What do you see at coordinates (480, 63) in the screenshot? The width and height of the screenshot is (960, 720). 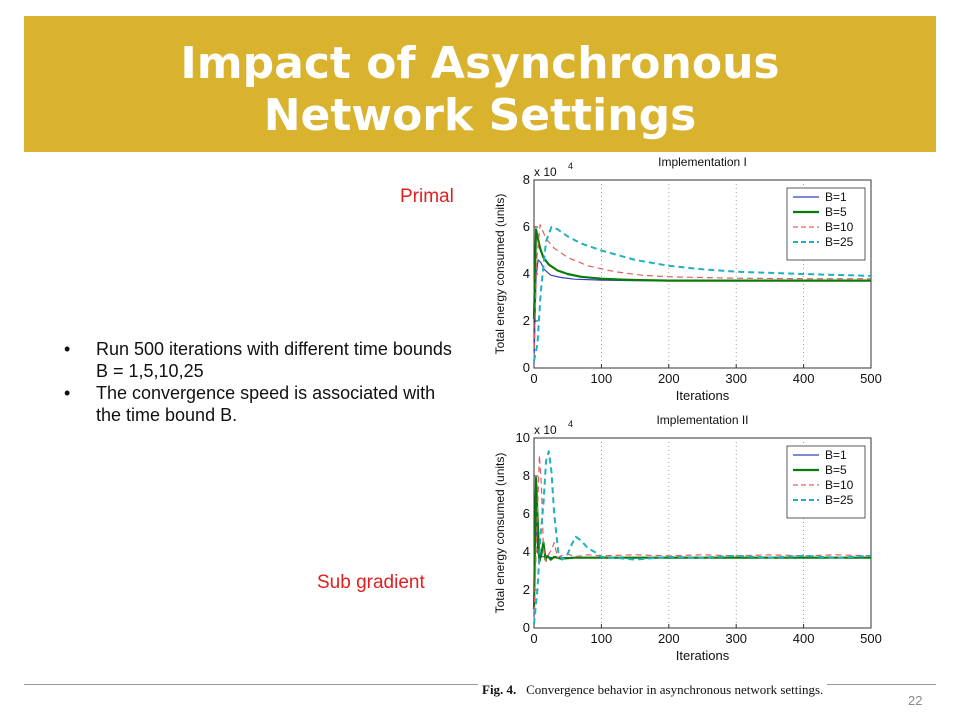 I see `slide-title-line-1: Impact of Asynchronous` at bounding box center [480, 63].